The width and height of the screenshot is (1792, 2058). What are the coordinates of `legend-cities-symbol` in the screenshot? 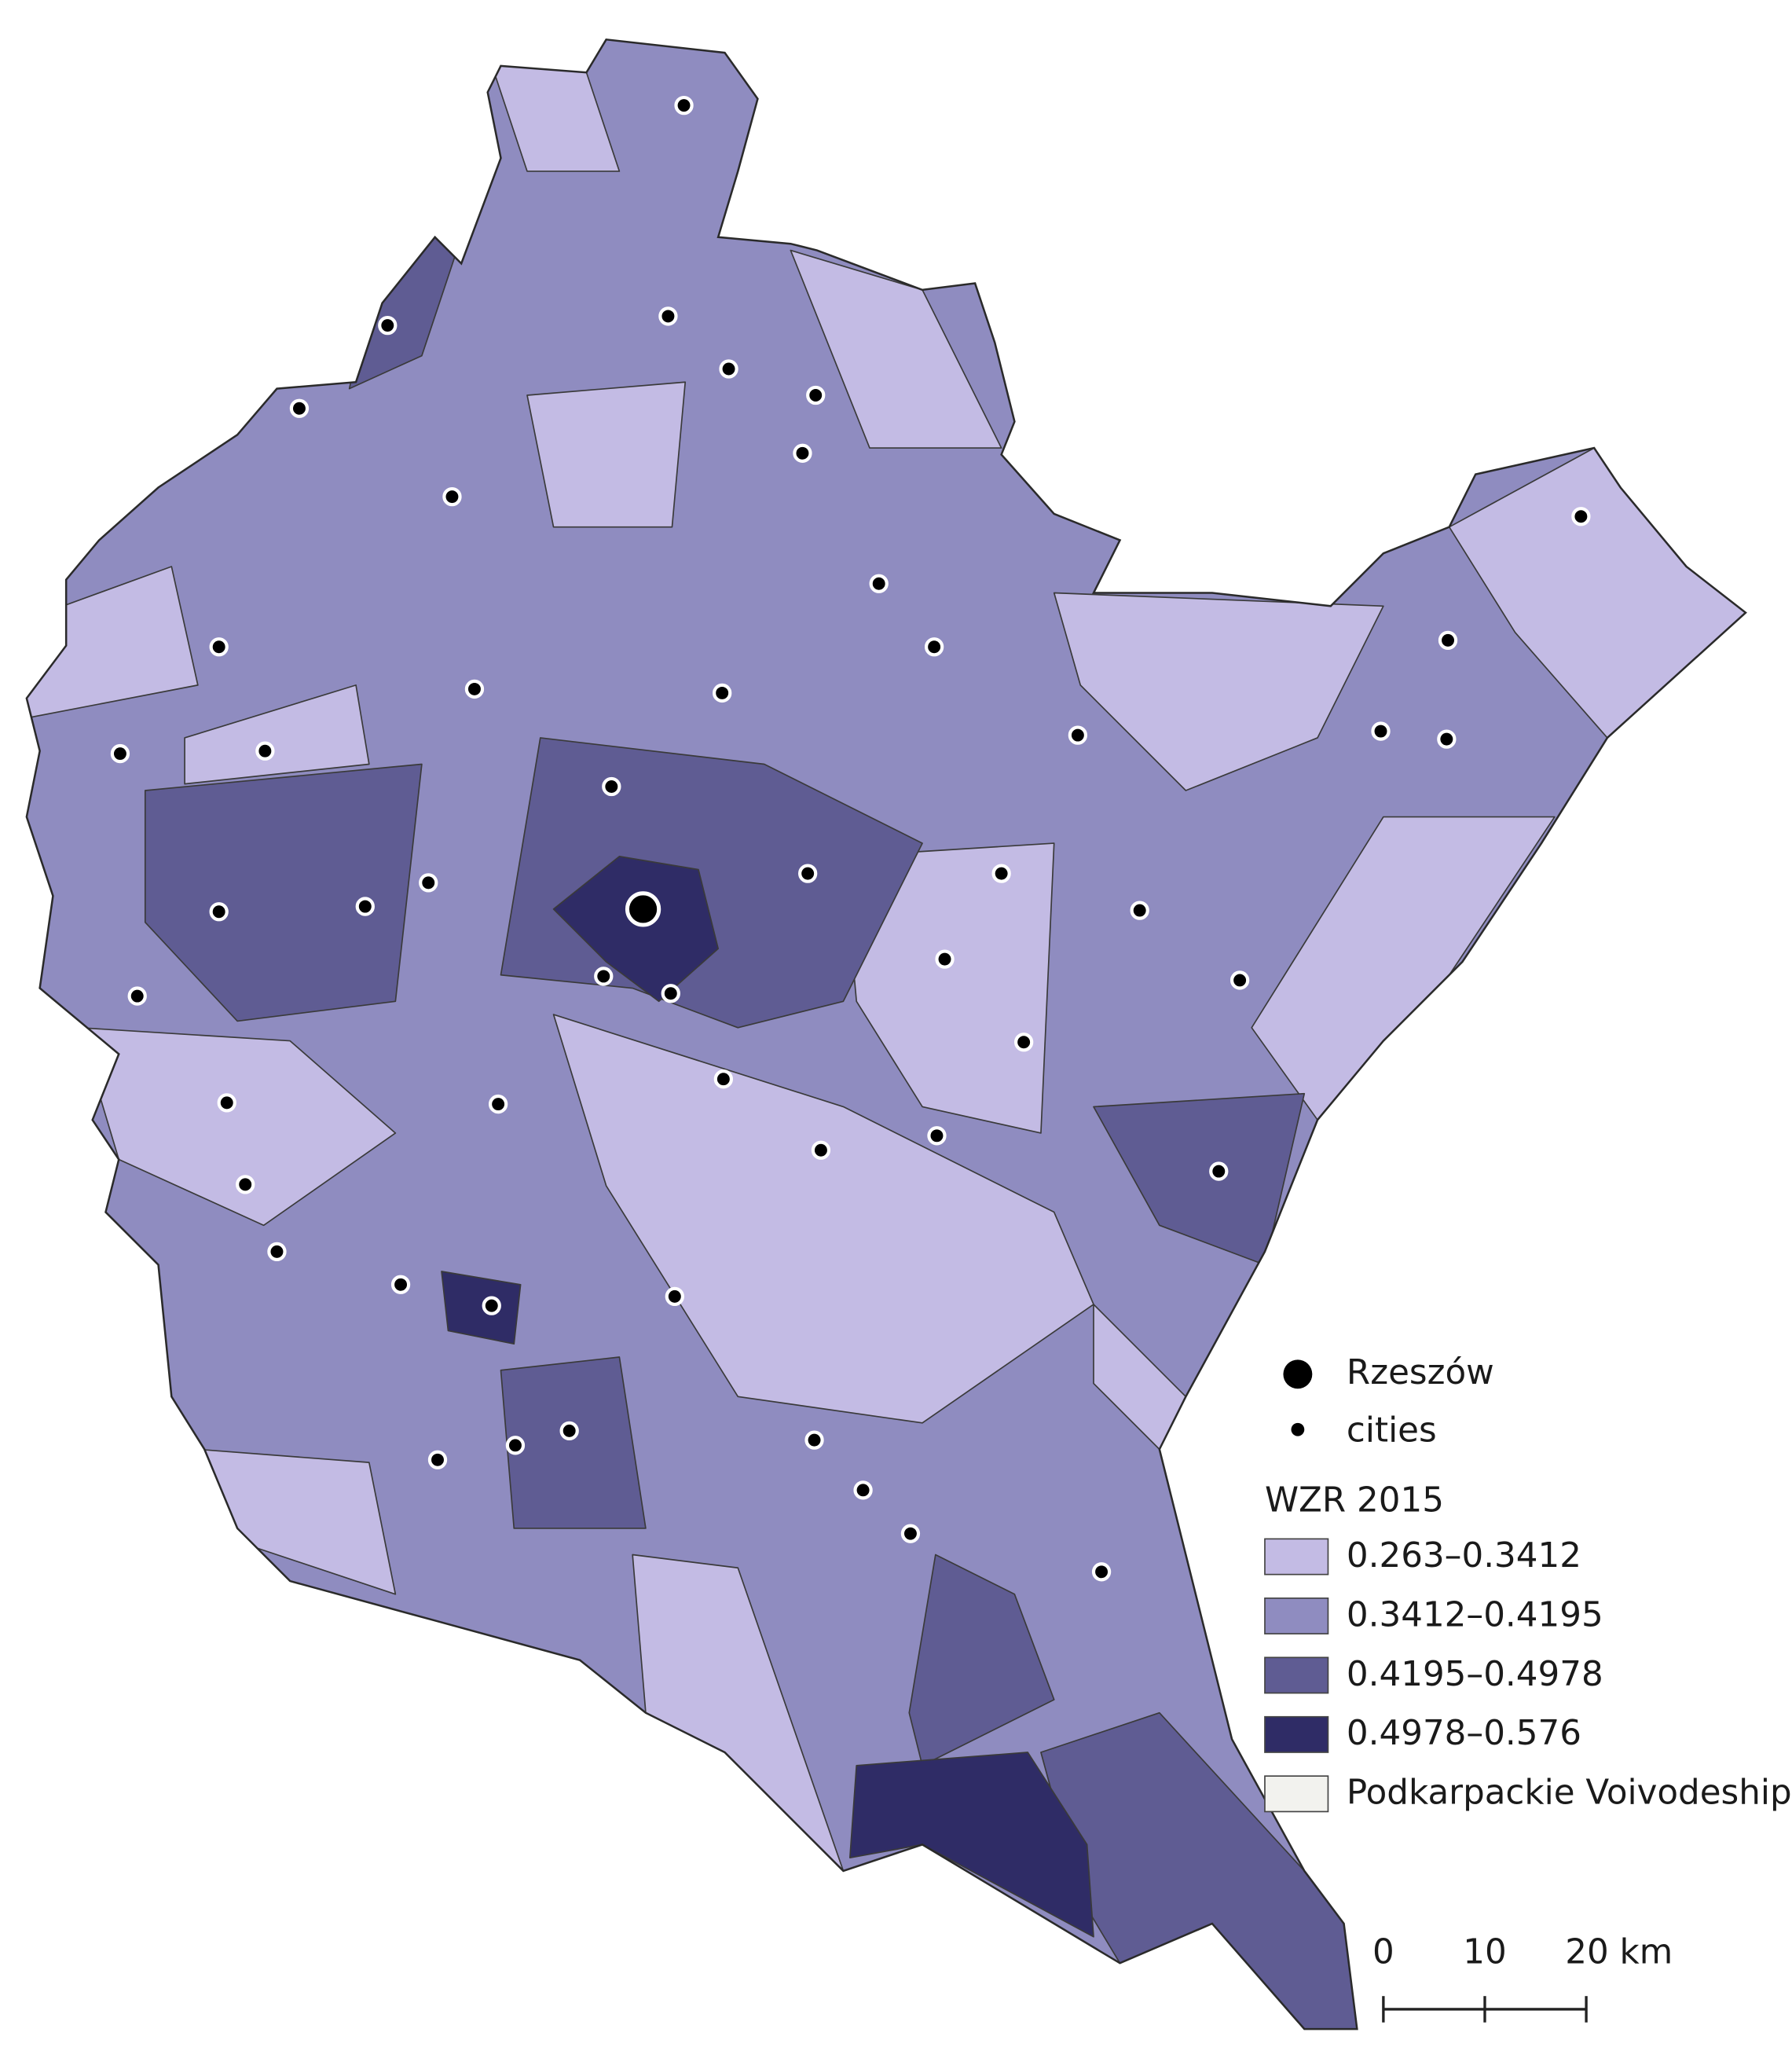 It's located at (1298, 1429).